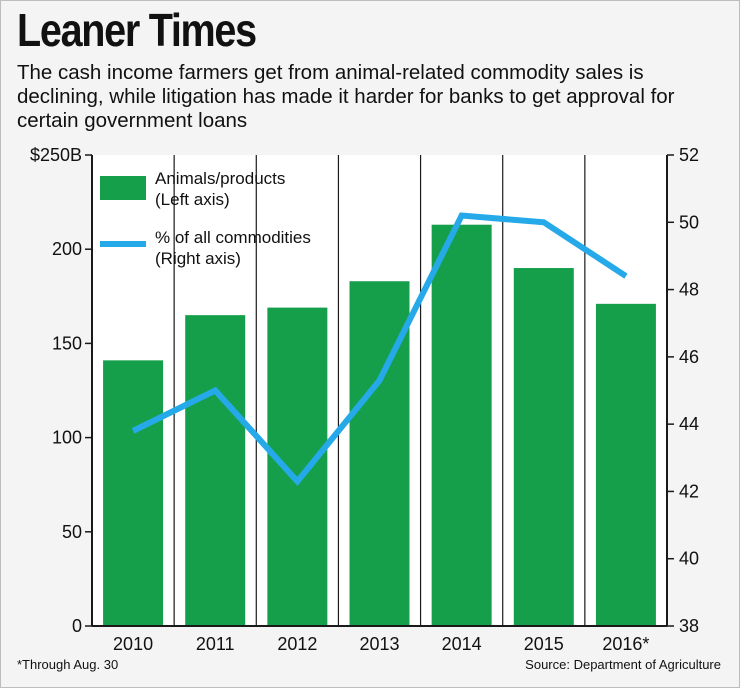 This screenshot has width=740, height=688. I want to click on x-tick-label: 2011, so click(215, 644).